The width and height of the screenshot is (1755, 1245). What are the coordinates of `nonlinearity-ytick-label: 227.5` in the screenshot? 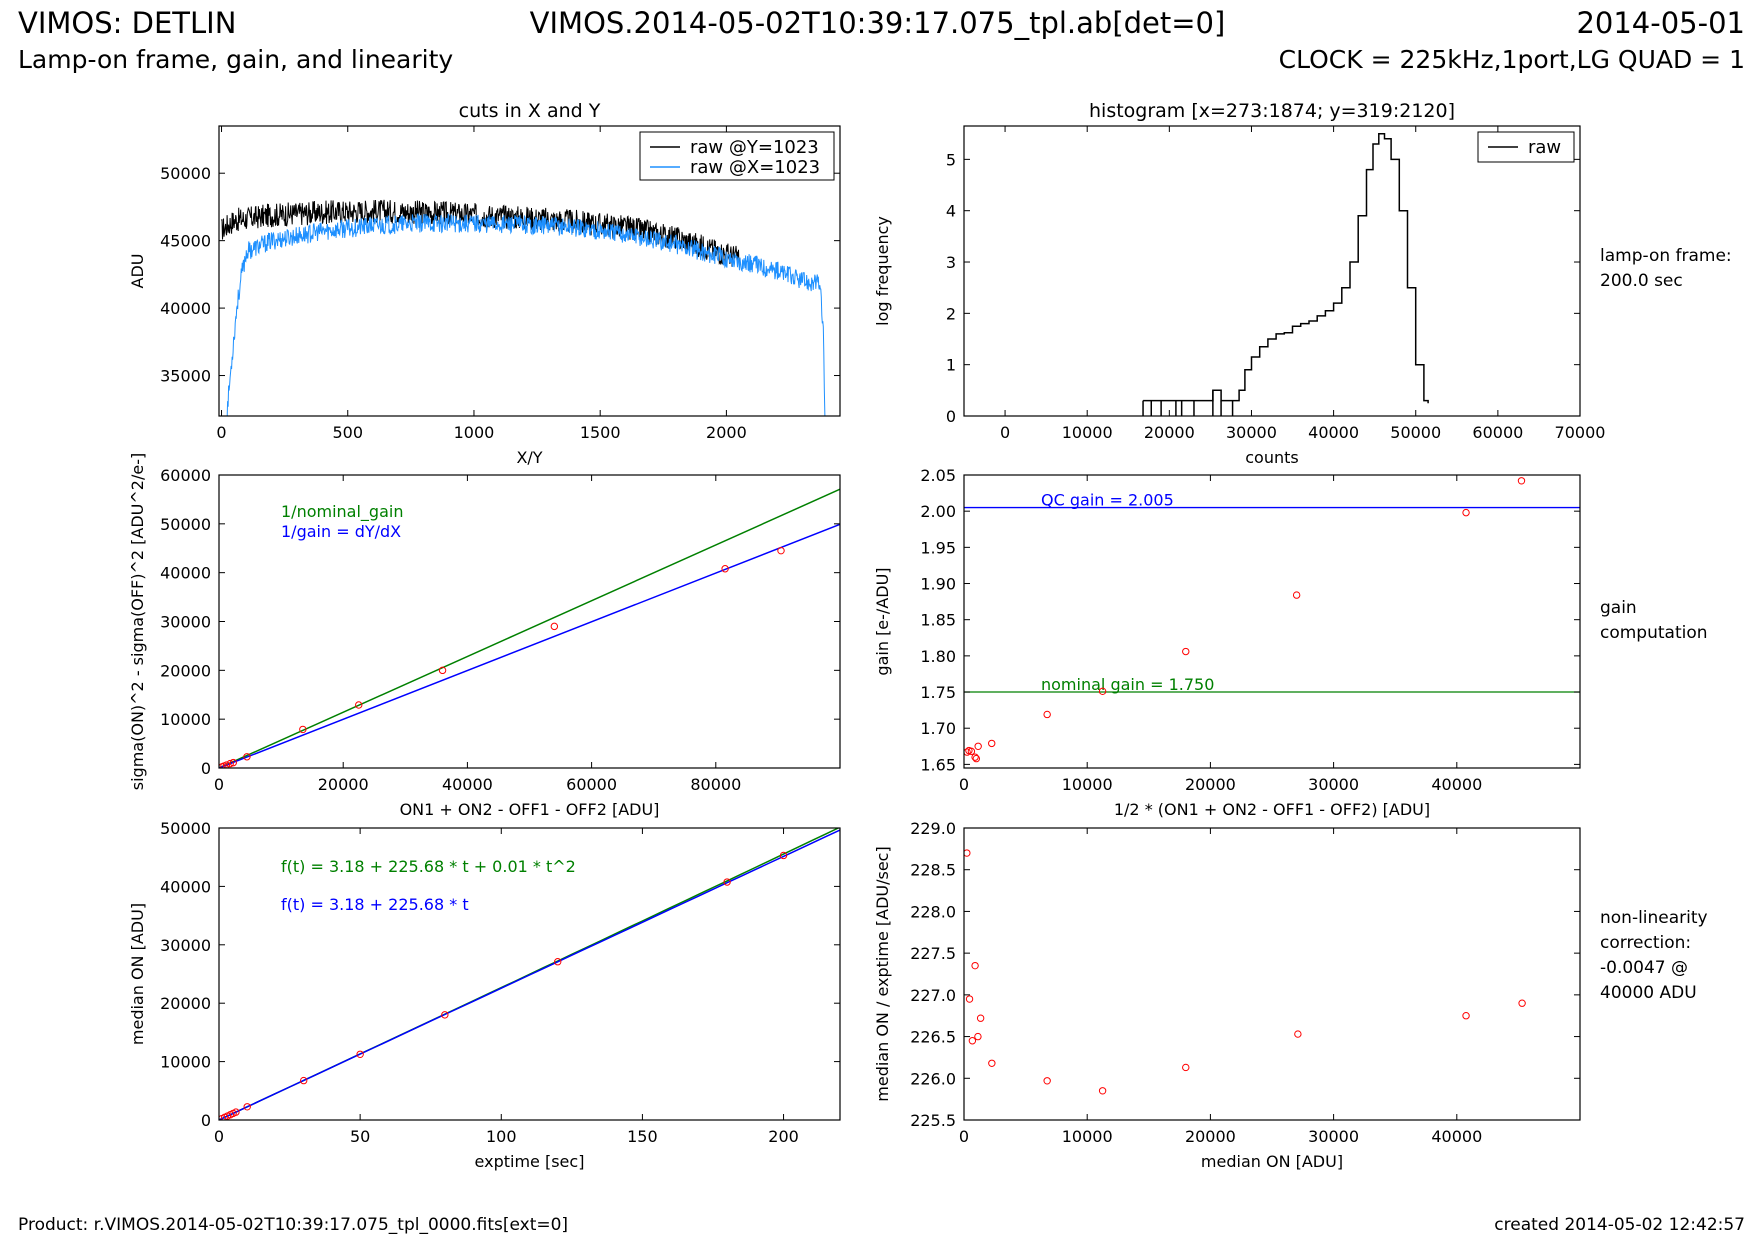 It's located at (933, 953).